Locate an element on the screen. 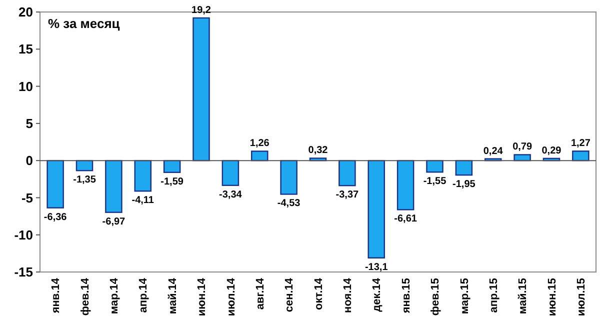 The image size is (600, 328). data-label: -1,95 is located at coordinates (464, 184).